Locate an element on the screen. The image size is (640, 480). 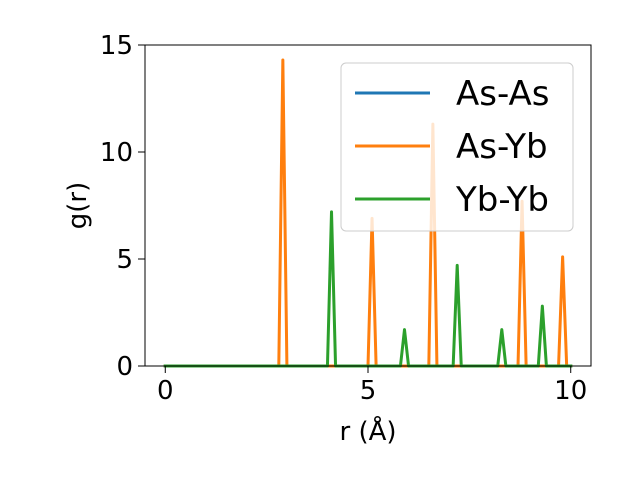
y-tick-label: 0 is located at coordinates (124, 367).